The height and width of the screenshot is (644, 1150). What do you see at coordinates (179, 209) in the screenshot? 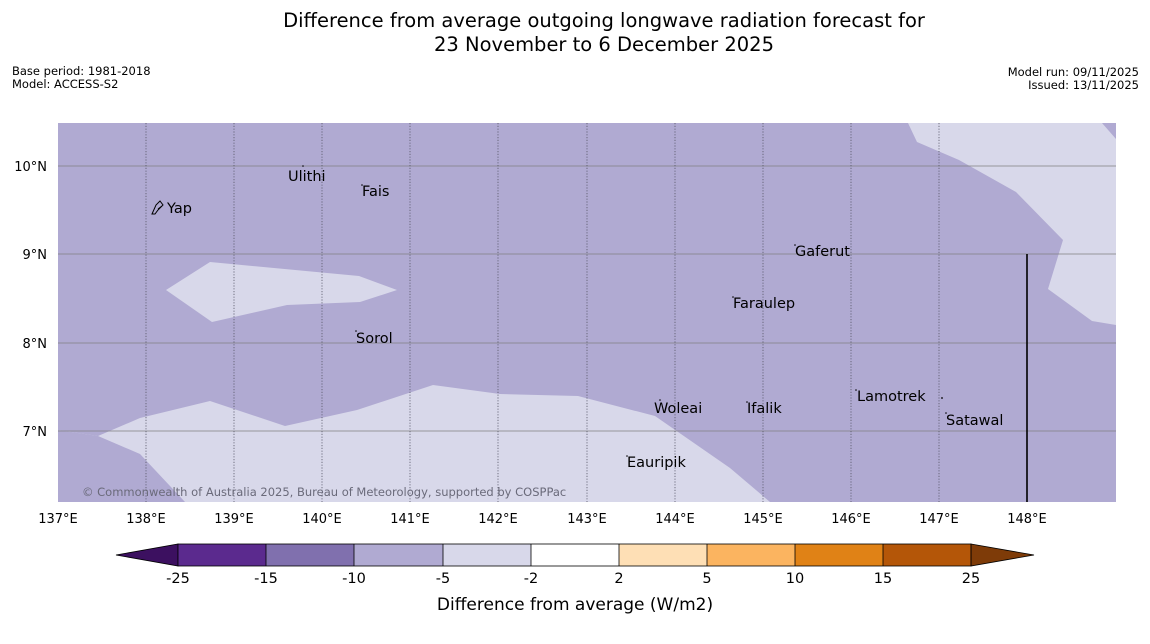
I see `place-yap: Yap` at bounding box center [179, 209].